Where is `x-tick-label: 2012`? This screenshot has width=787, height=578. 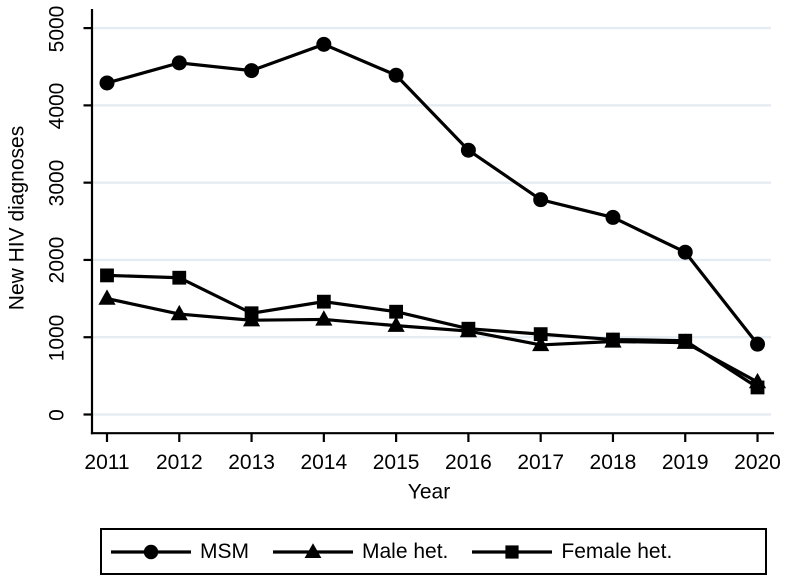
x-tick-label: 2012 is located at coordinates (179, 462).